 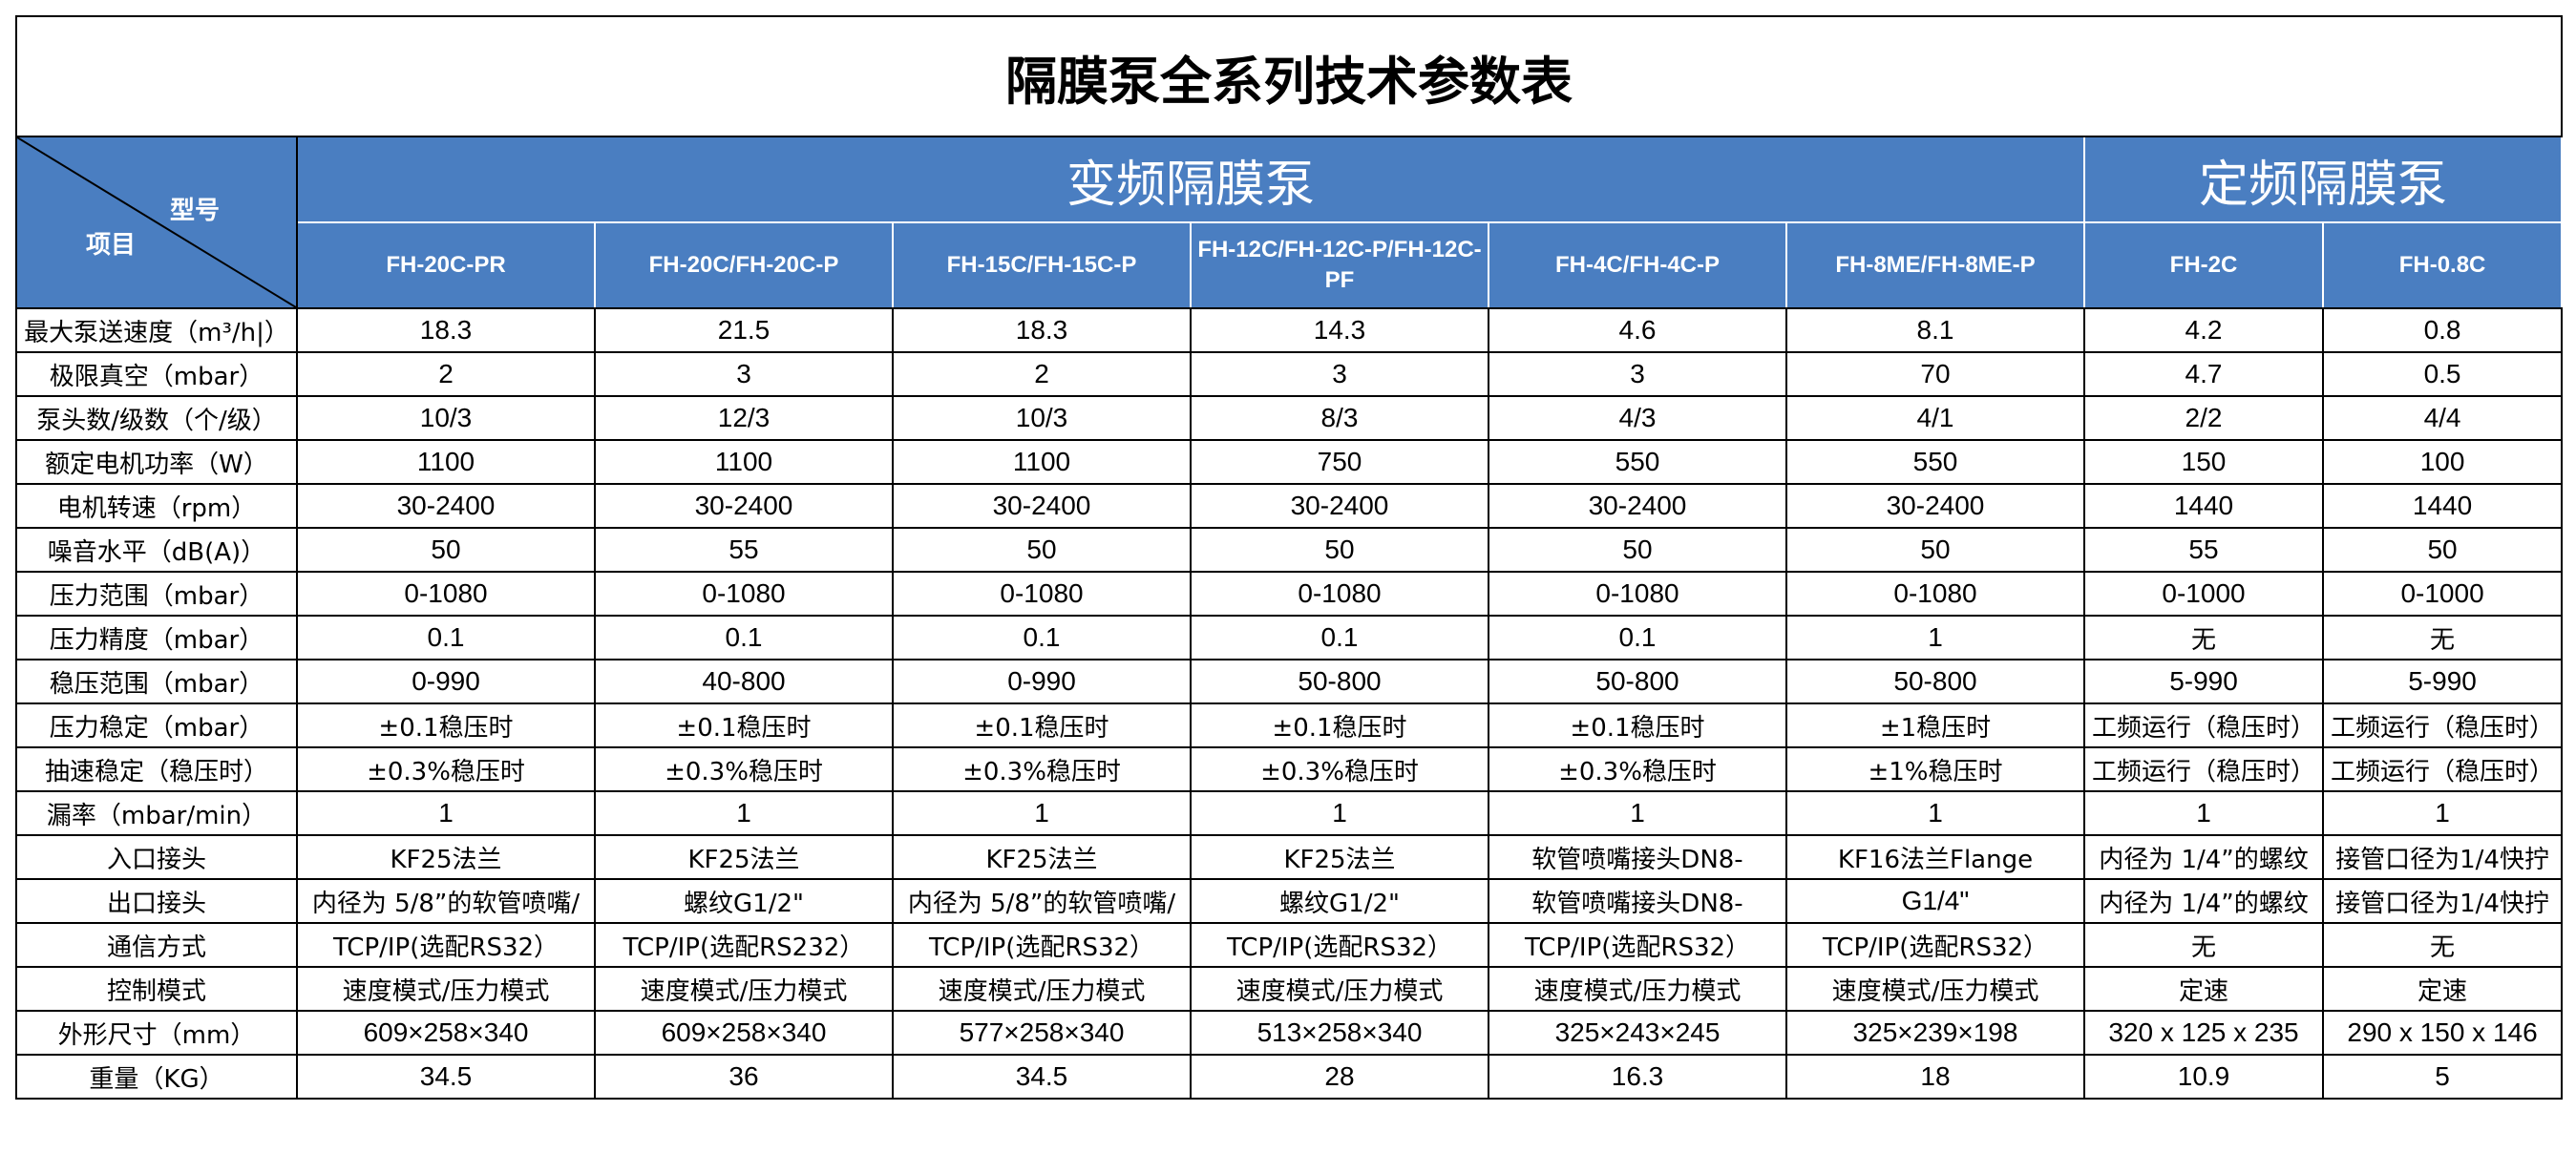 What do you see at coordinates (1637, 265) in the screenshot?
I see `model-header: FH-4C/FH-4C-P` at bounding box center [1637, 265].